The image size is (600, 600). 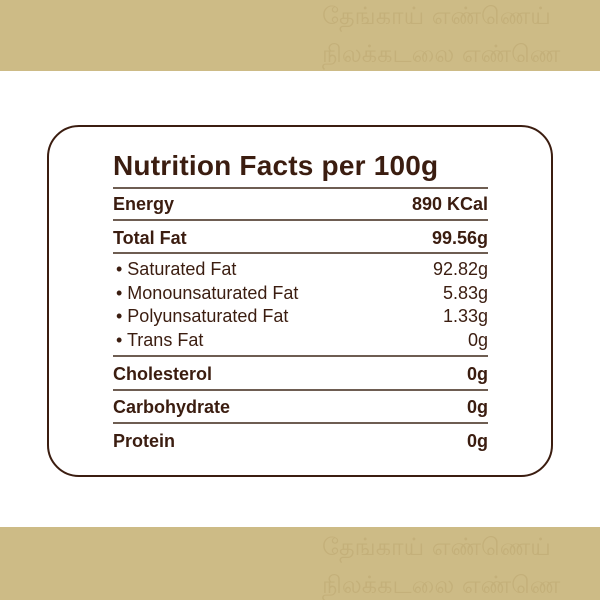 I want to click on bottom-banner: தேங்காய் எண்ணெய் நிலக்கடலை எண்ணெ, so click(x=300, y=563).